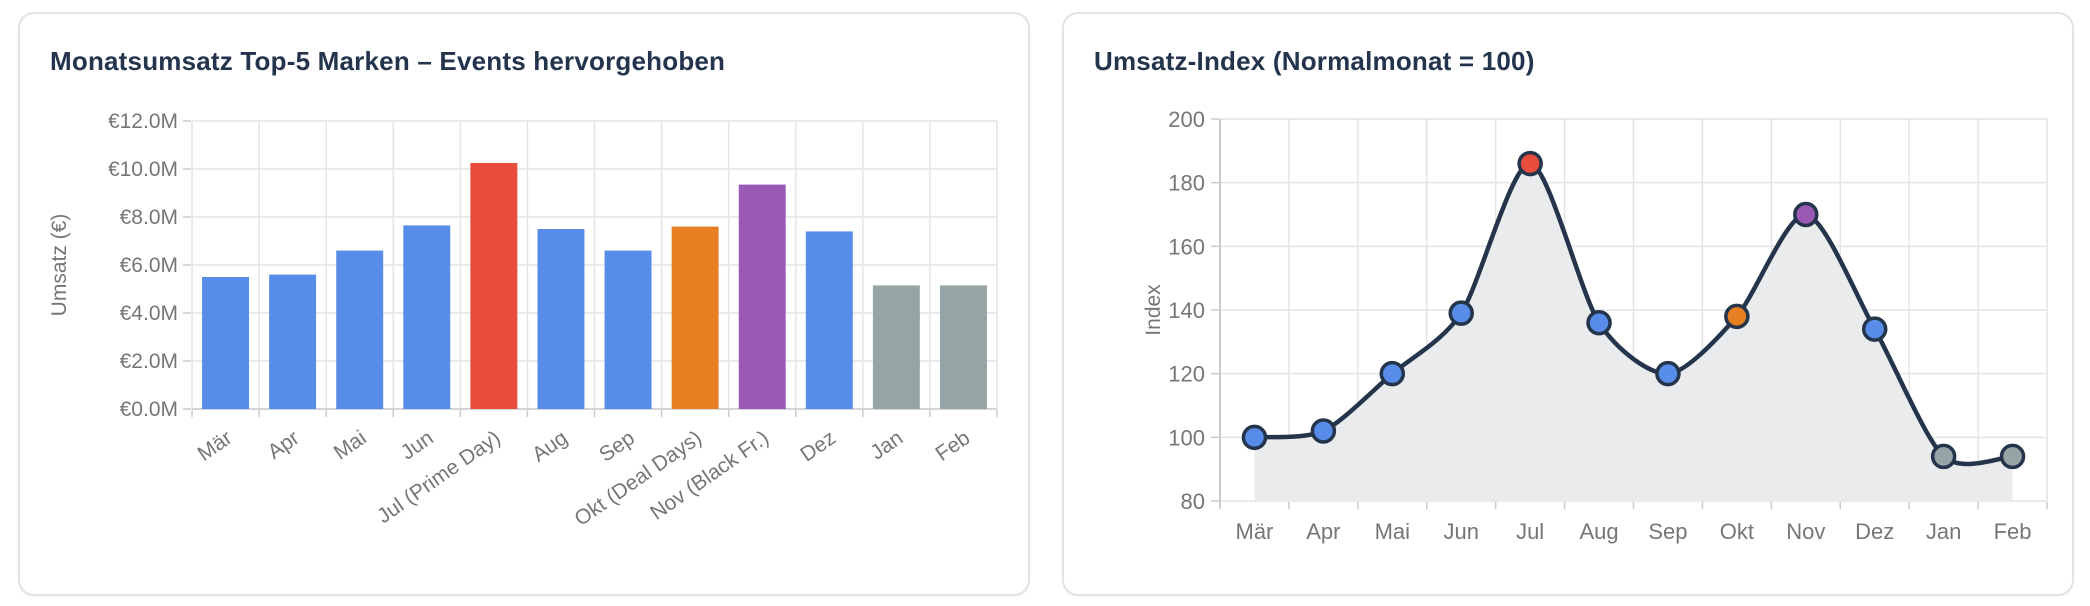 This screenshot has height=606, width=2090. What do you see at coordinates (1314, 61) in the screenshot?
I see `line-chart-title: Umsatz-Index (Normalmonat = 100)` at bounding box center [1314, 61].